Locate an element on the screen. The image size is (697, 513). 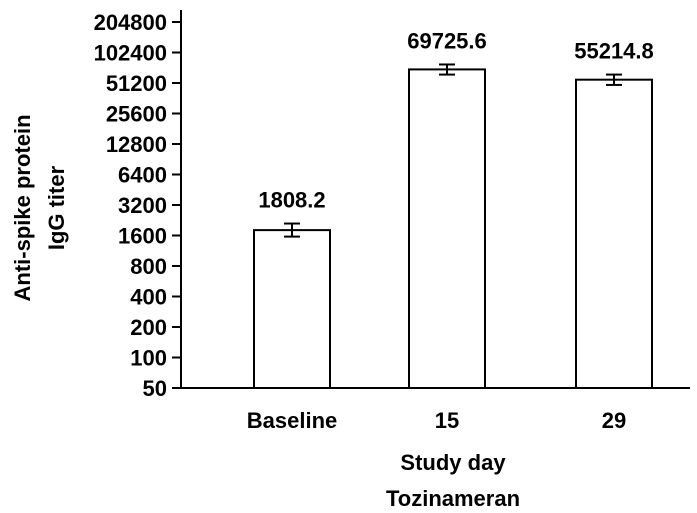
y-tick-label: 12800 is located at coordinates (136, 144).